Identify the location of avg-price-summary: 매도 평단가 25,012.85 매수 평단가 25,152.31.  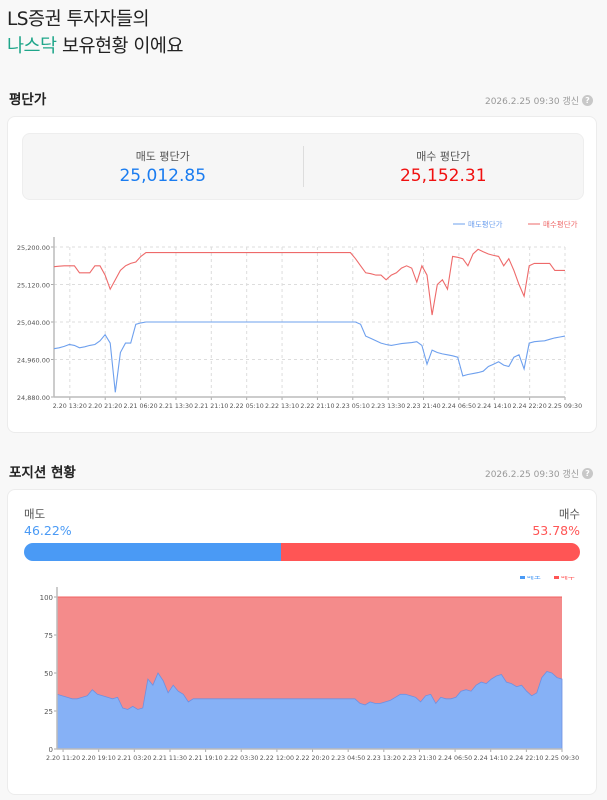
(303, 166).